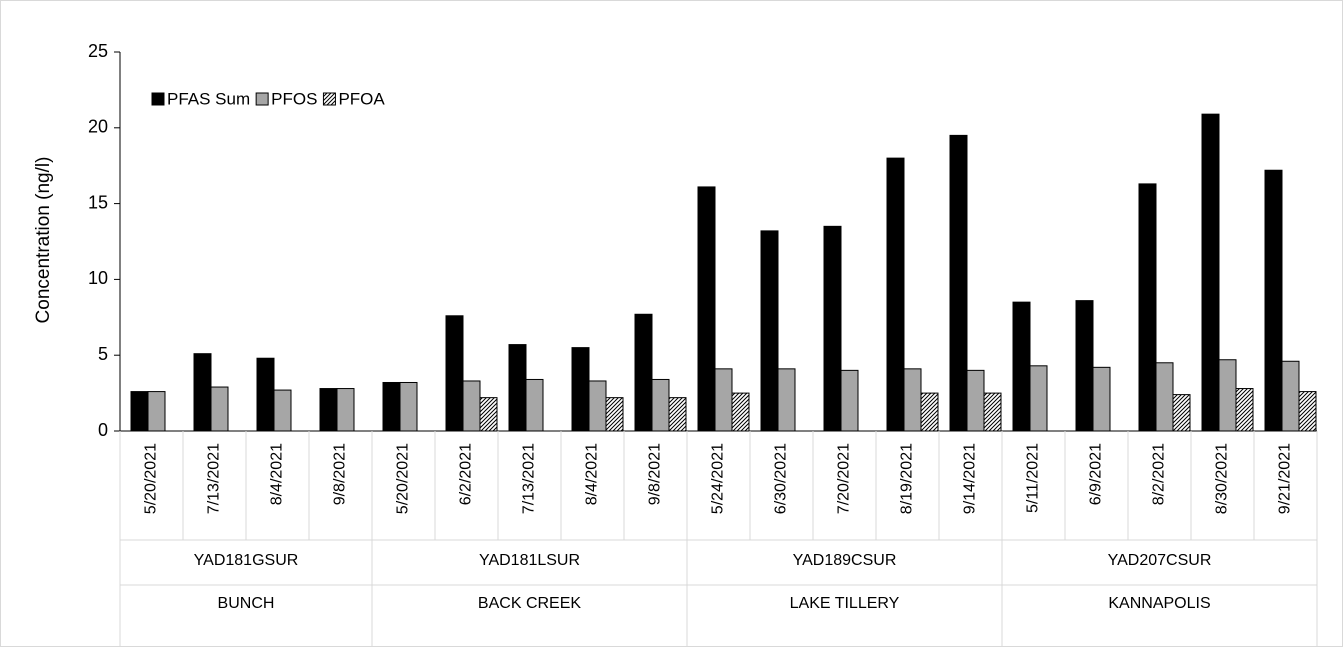 Image resolution: width=1343 pixels, height=652 pixels. Describe the element at coordinates (1222, 478) in the screenshot. I see `x-tick-label: 8/30/2021` at that location.